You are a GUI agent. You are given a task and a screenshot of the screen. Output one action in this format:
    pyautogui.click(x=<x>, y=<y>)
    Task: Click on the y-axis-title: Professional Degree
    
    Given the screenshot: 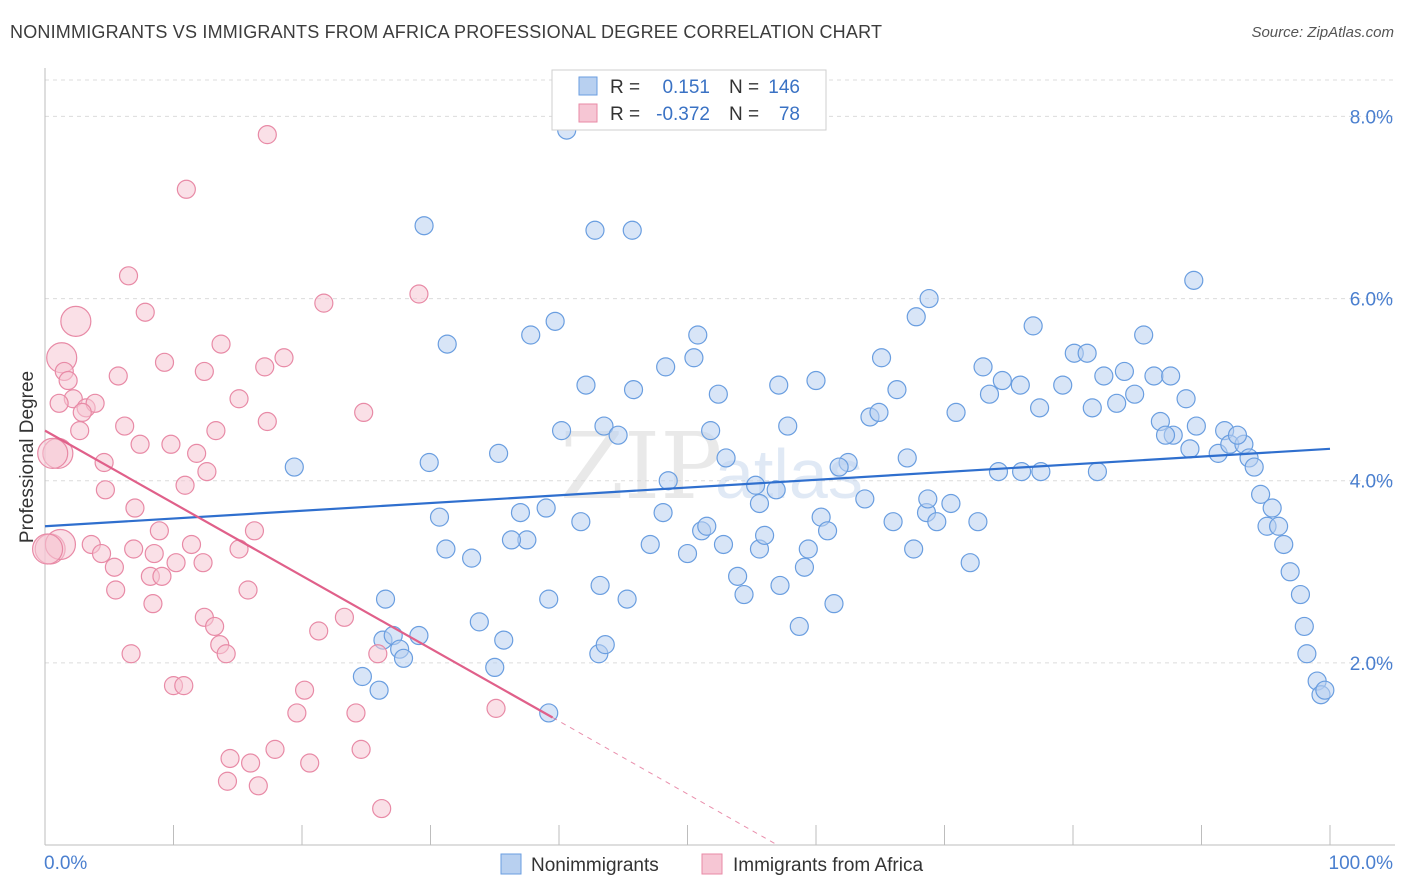 What is the action you would take?
    pyautogui.click(x=27, y=457)
    